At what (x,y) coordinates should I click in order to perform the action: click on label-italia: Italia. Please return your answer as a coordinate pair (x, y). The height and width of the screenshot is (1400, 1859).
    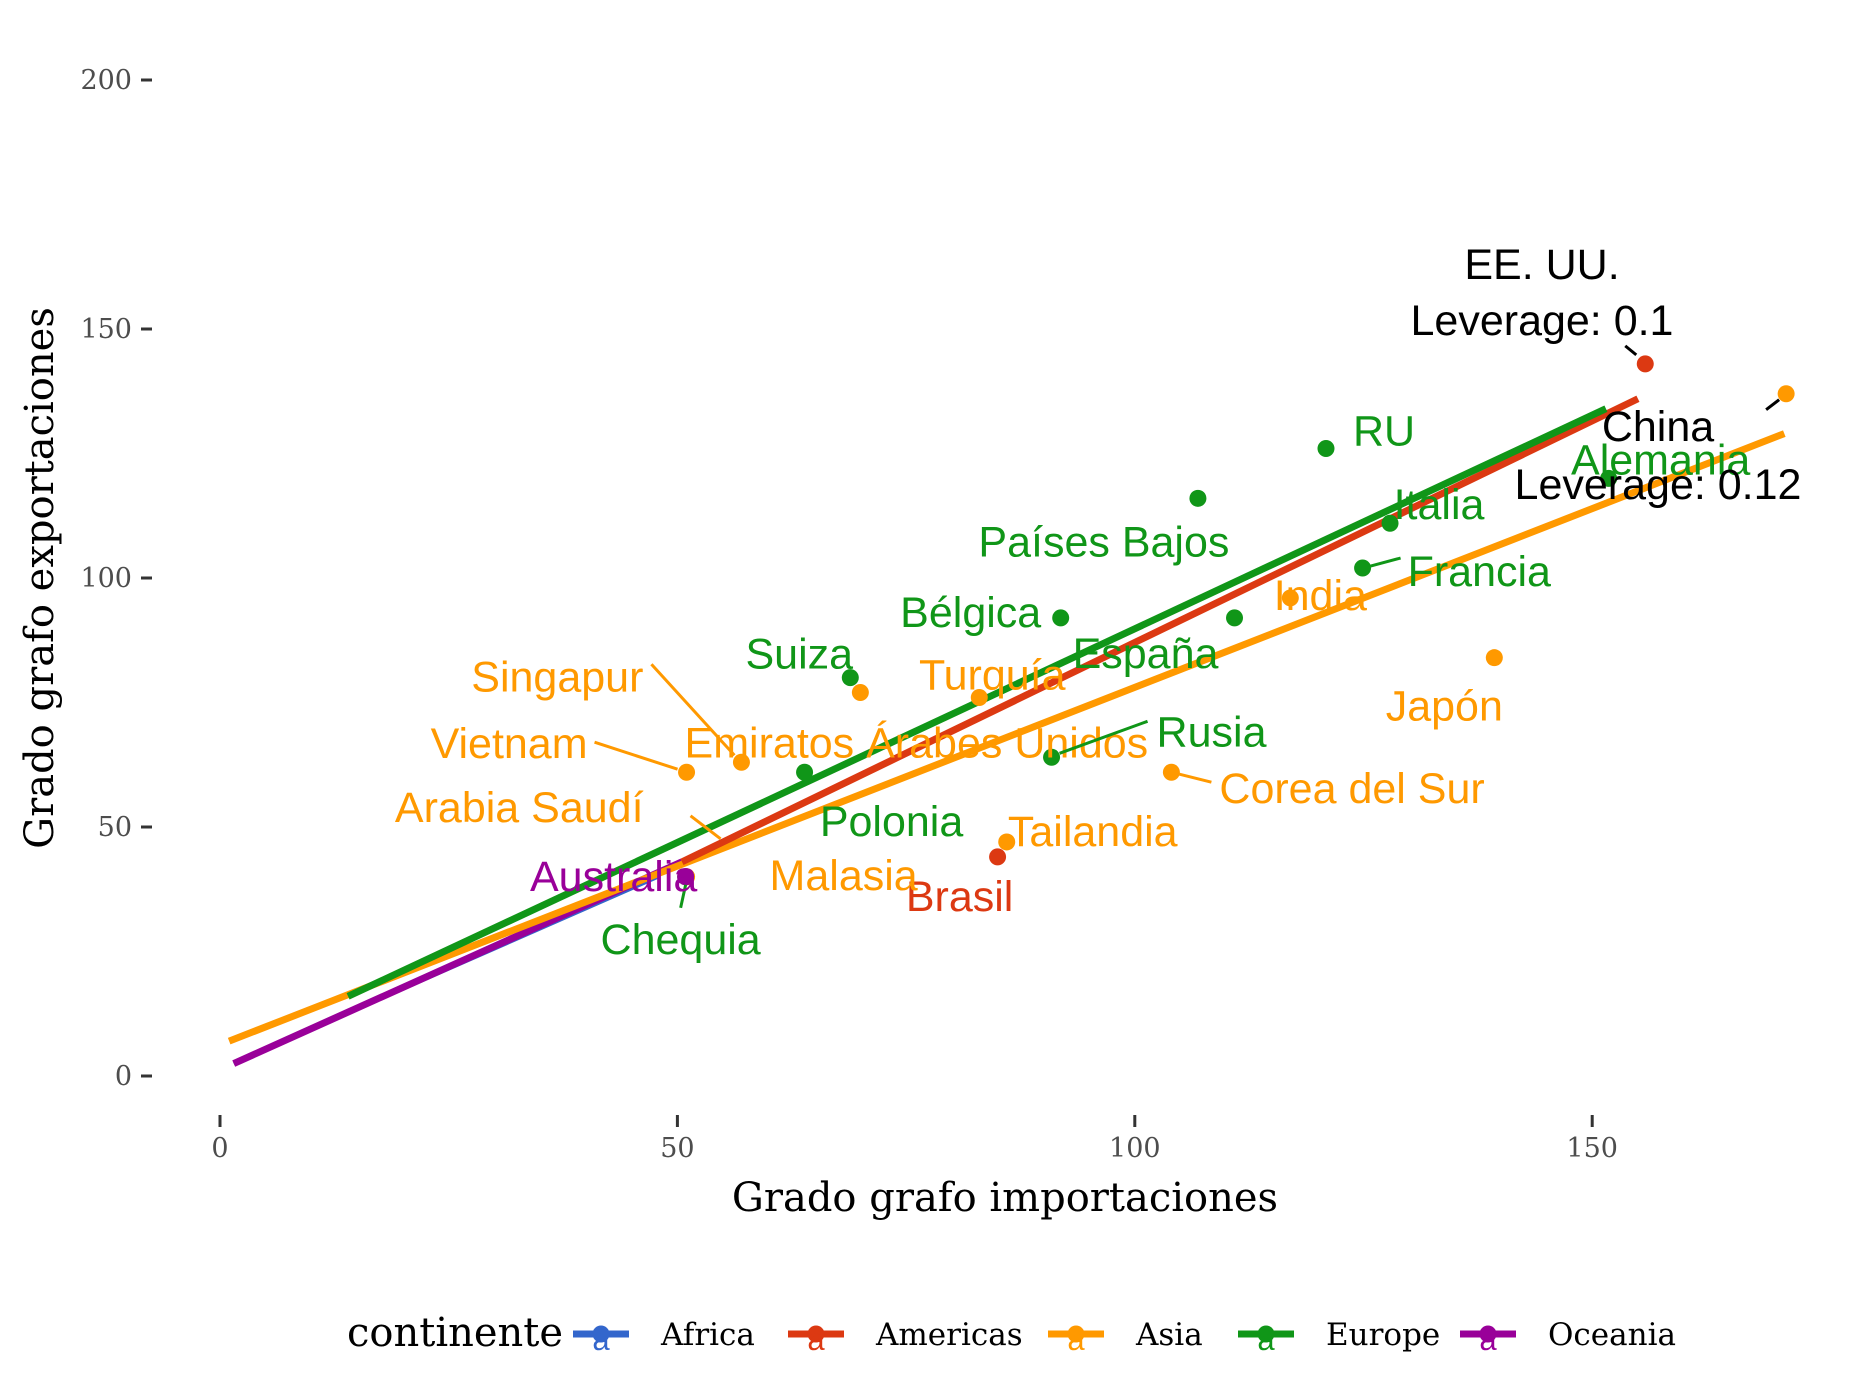
    Looking at the image, I should click on (1439, 505).